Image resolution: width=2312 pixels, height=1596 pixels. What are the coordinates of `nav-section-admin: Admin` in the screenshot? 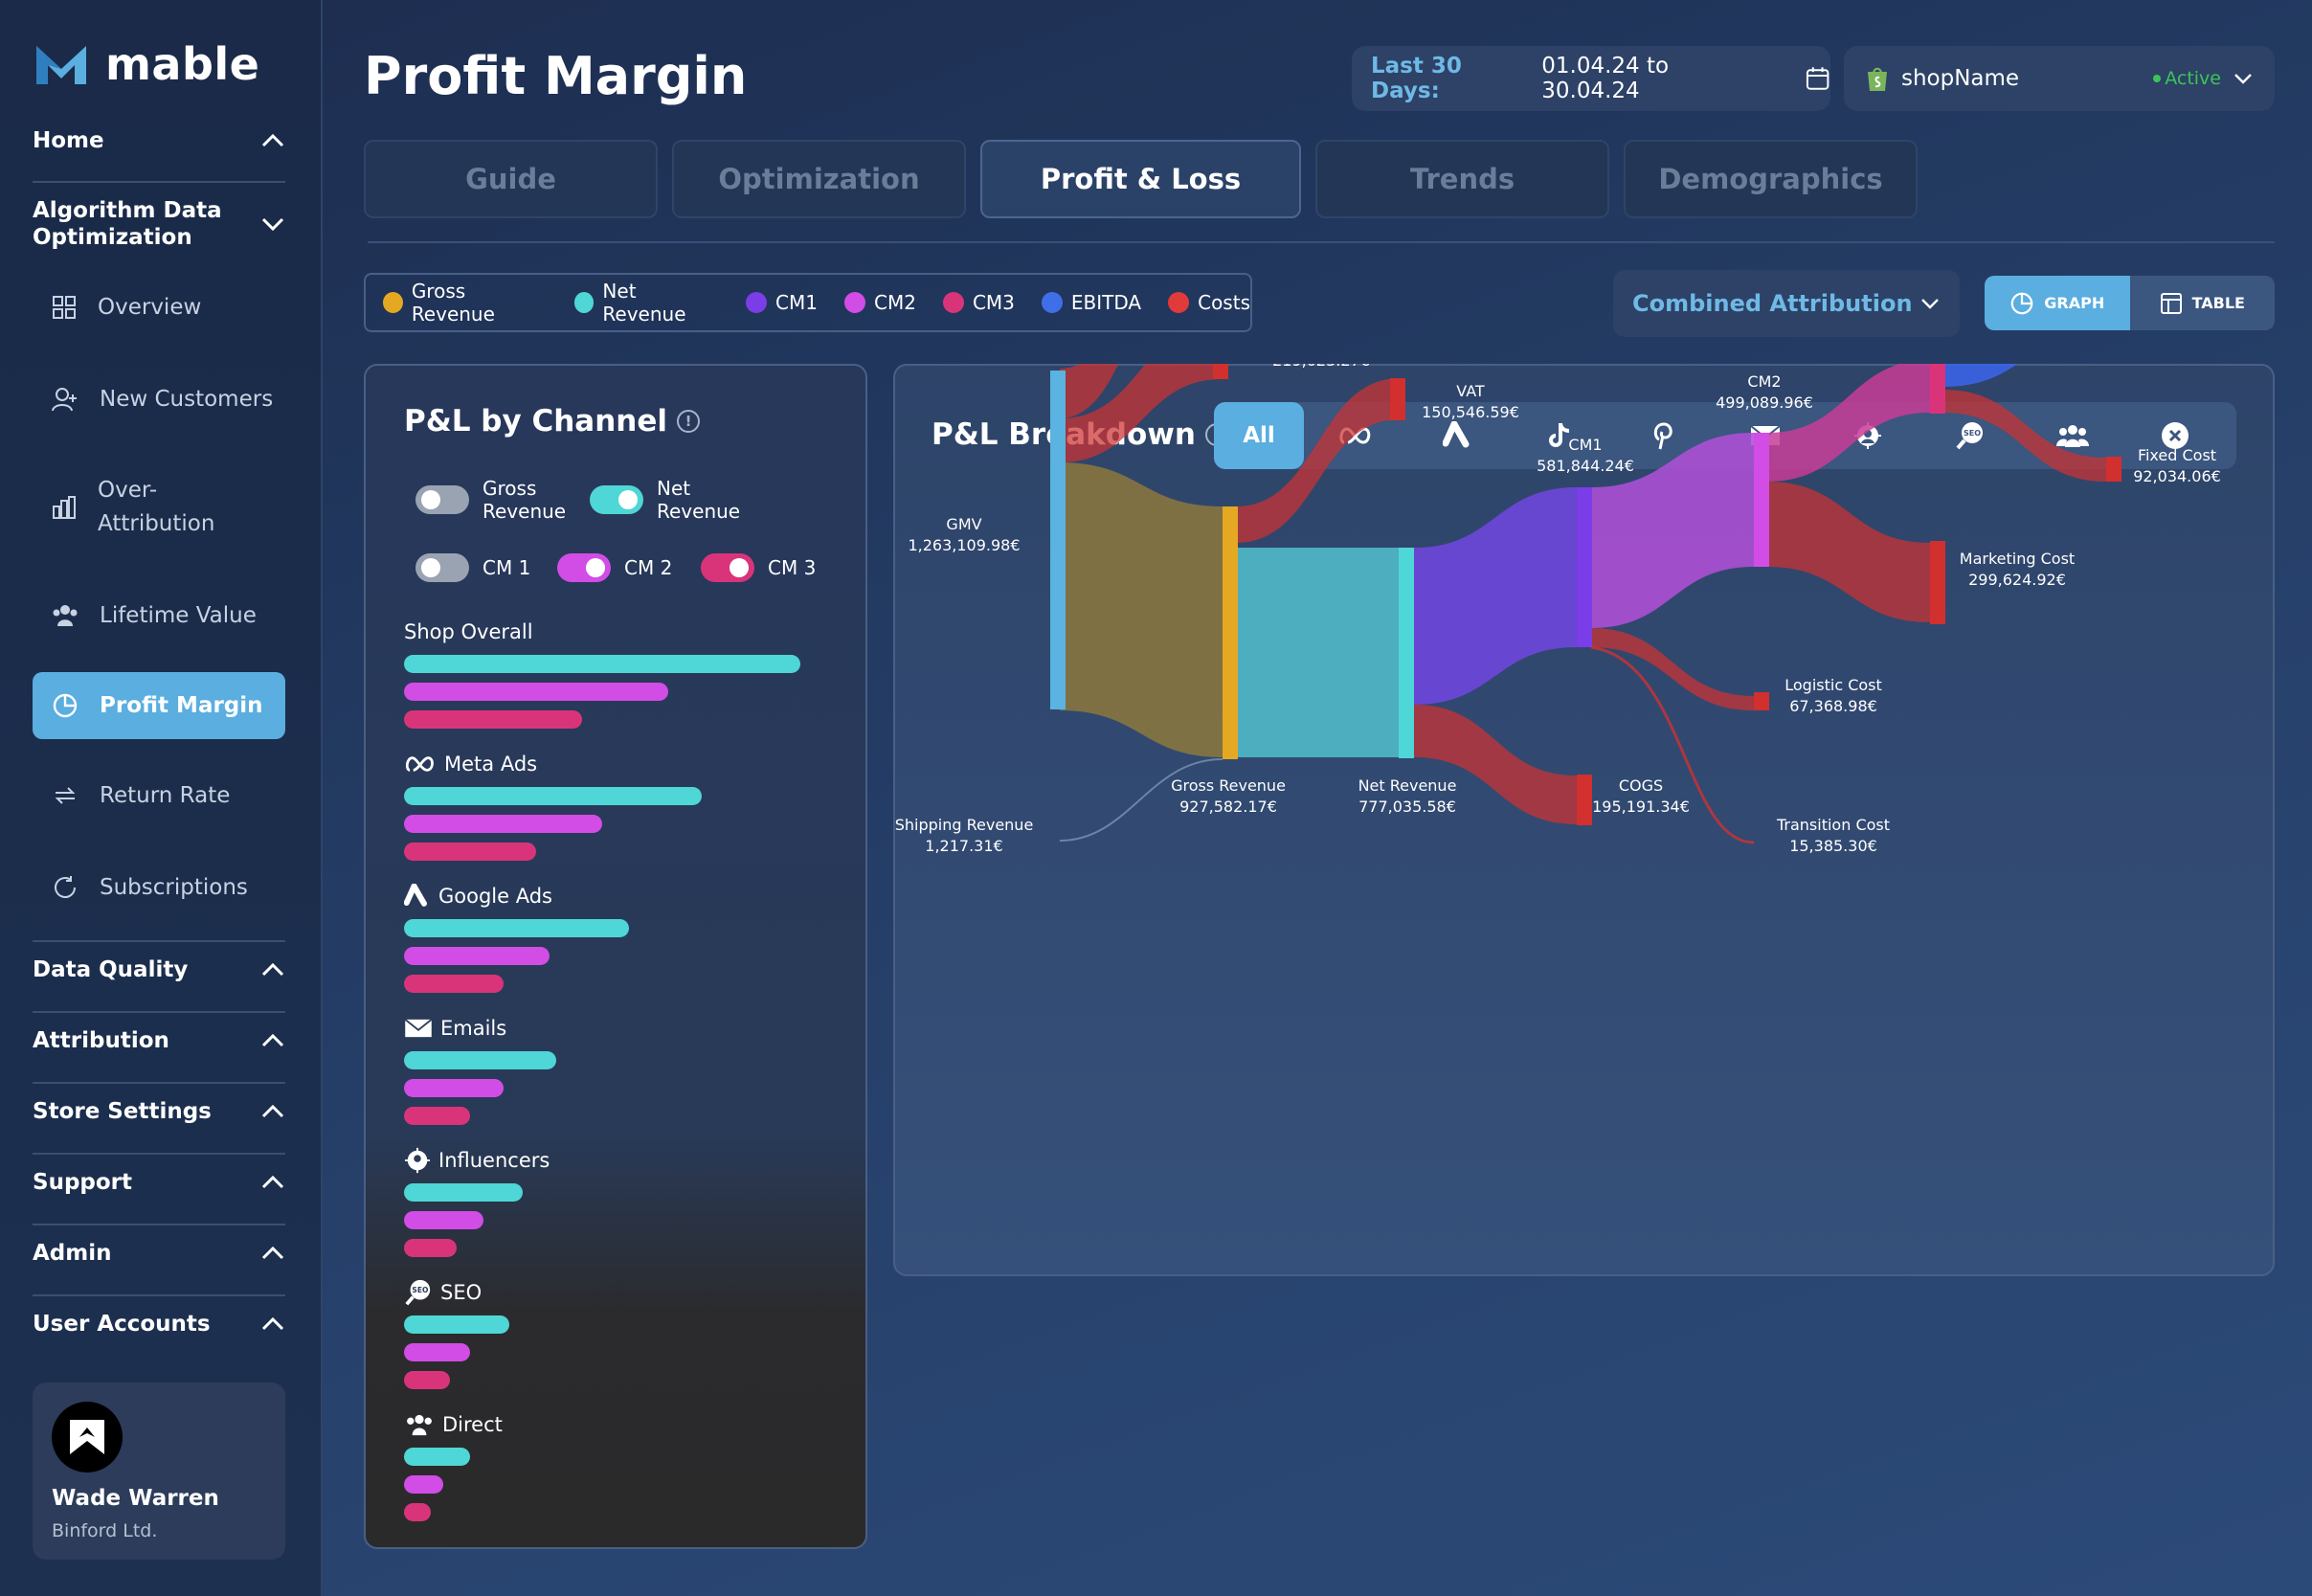 It's located at (159, 1253).